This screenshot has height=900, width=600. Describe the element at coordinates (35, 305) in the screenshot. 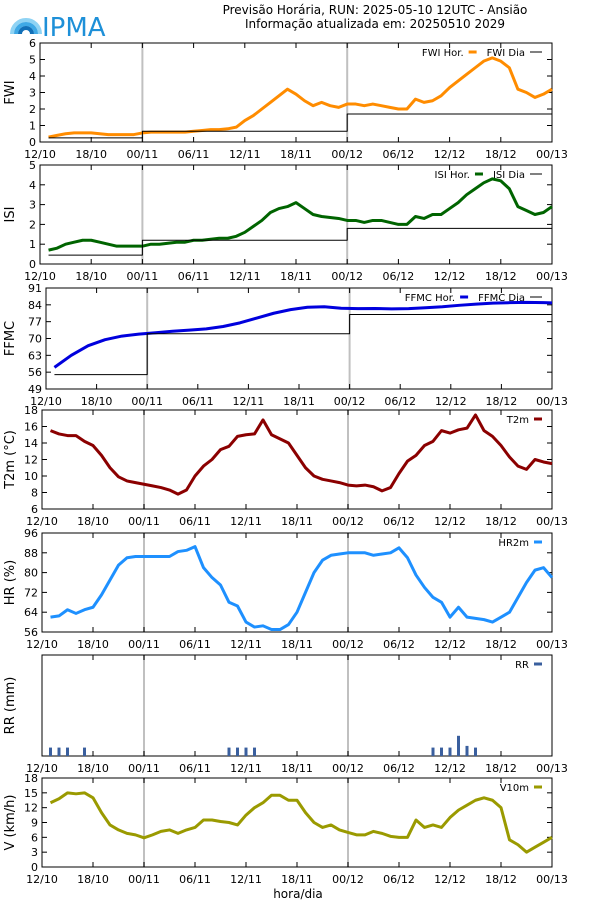

I see `y-tick-label: 84` at that location.